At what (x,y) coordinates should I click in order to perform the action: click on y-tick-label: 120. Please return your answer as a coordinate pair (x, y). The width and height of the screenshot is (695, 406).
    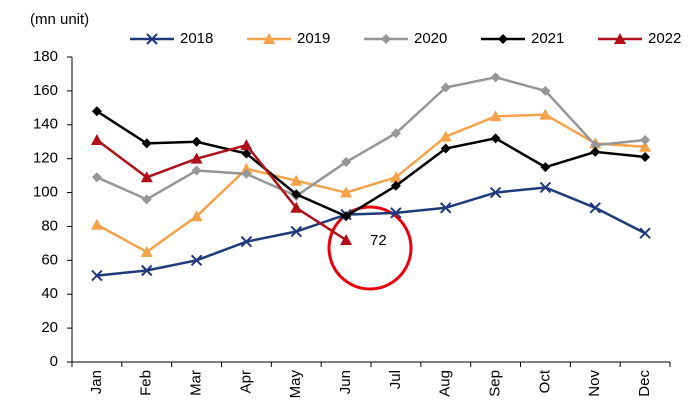
    Looking at the image, I should click on (45, 158).